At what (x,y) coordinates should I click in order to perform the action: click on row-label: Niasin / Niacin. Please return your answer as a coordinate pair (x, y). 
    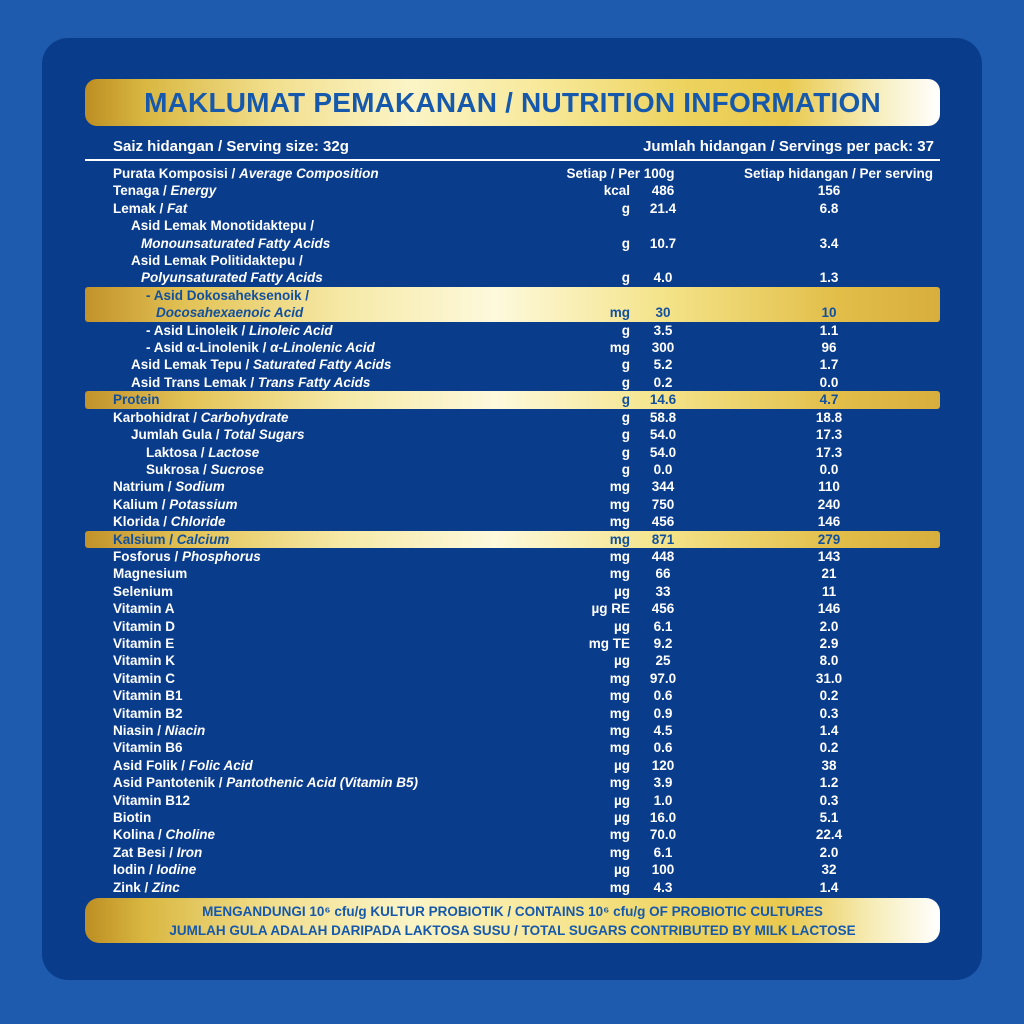
    Looking at the image, I should click on (159, 730).